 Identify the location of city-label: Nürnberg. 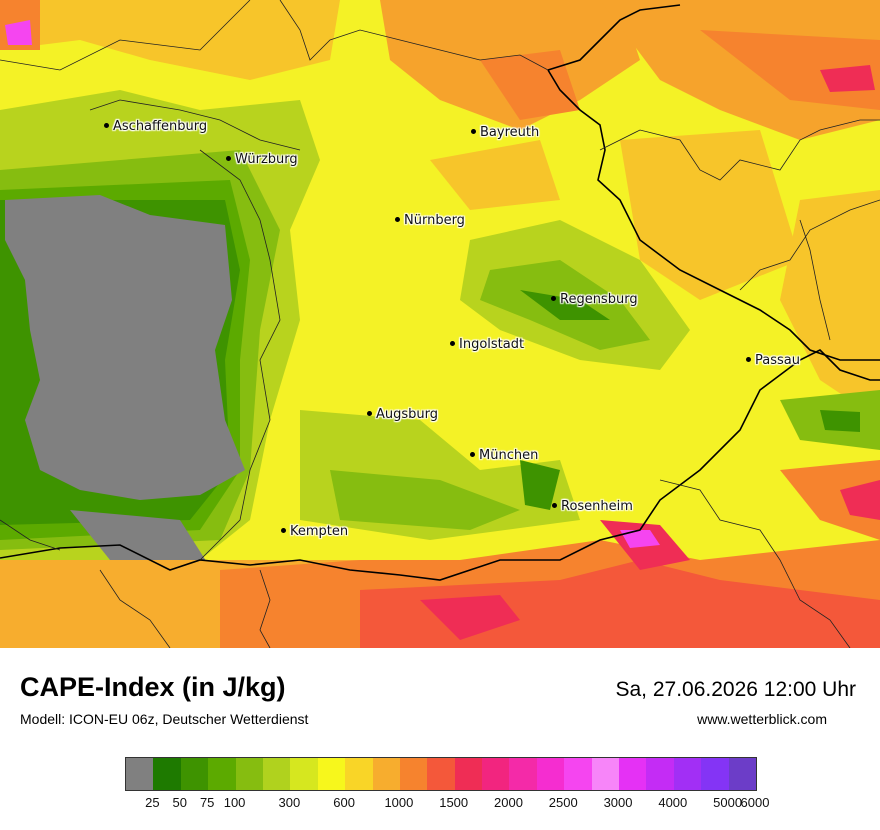
(430, 220).